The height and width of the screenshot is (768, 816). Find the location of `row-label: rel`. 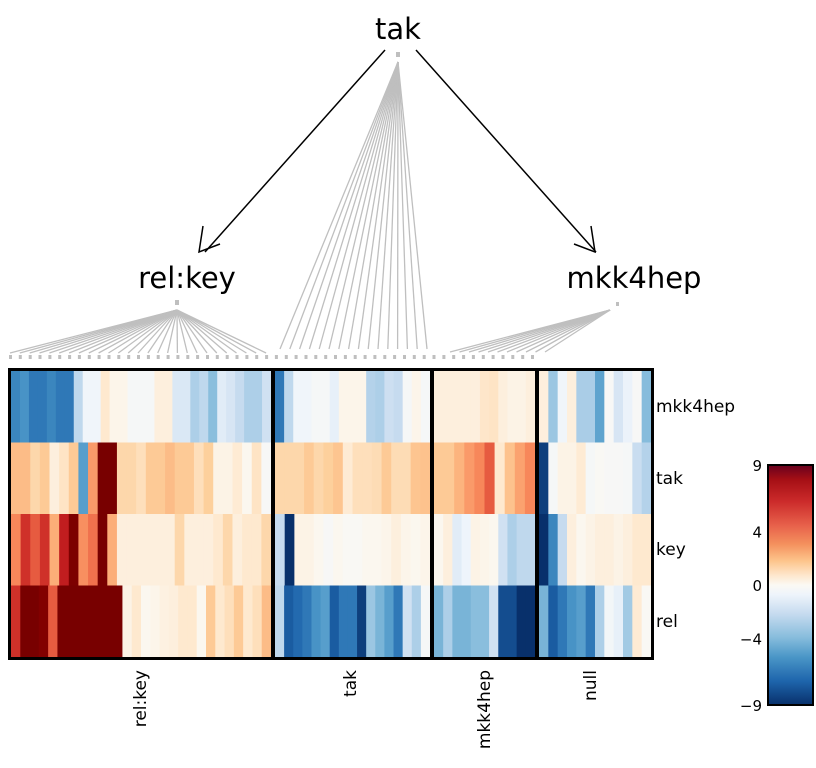

row-label: rel is located at coordinates (667, 622).